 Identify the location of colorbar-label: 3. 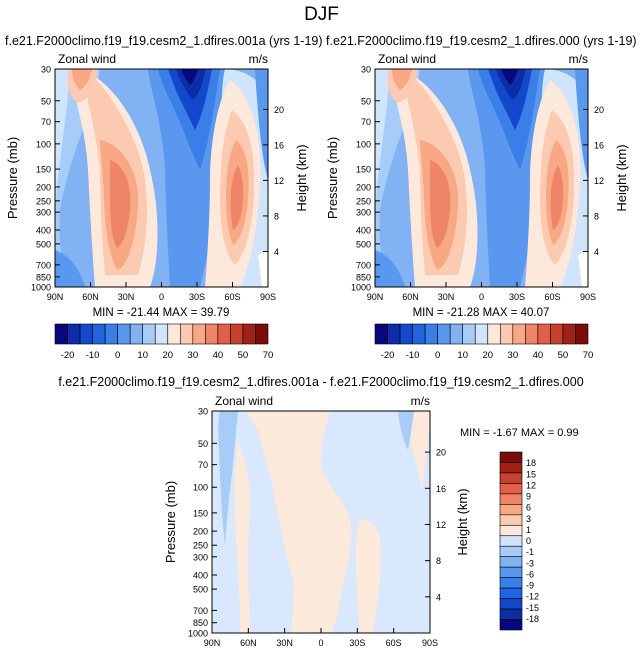
(528, 519).